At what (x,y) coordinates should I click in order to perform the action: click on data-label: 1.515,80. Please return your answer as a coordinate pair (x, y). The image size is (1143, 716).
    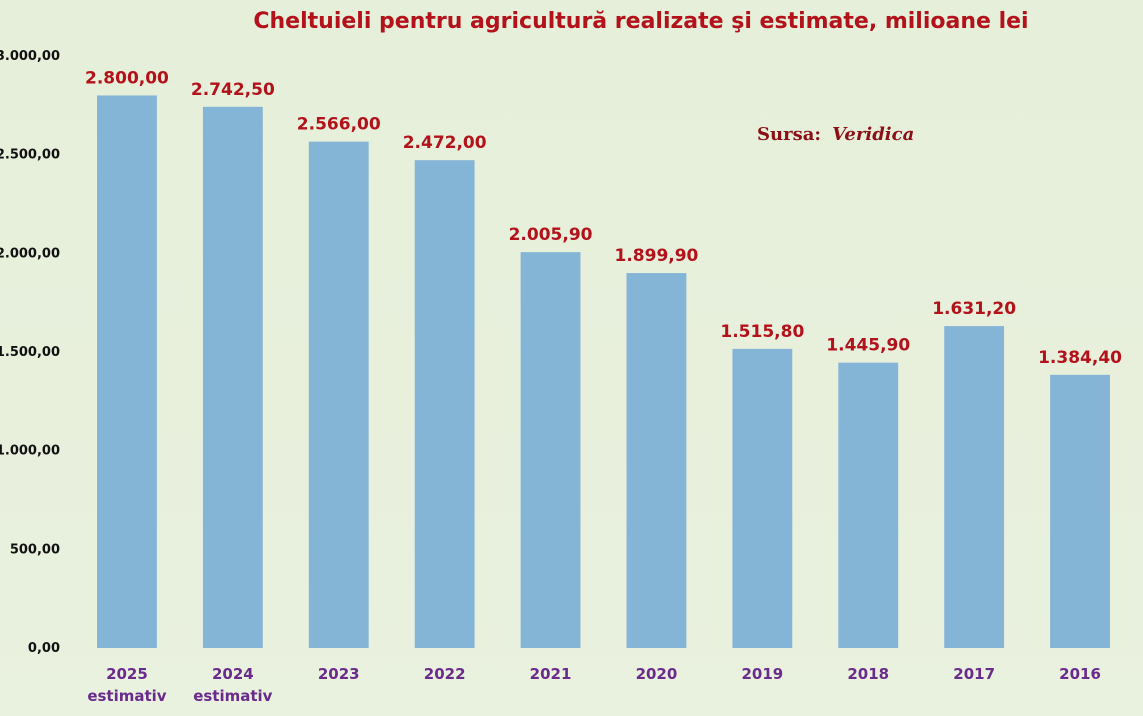
    Looking at the image, I should click on (762, 332).